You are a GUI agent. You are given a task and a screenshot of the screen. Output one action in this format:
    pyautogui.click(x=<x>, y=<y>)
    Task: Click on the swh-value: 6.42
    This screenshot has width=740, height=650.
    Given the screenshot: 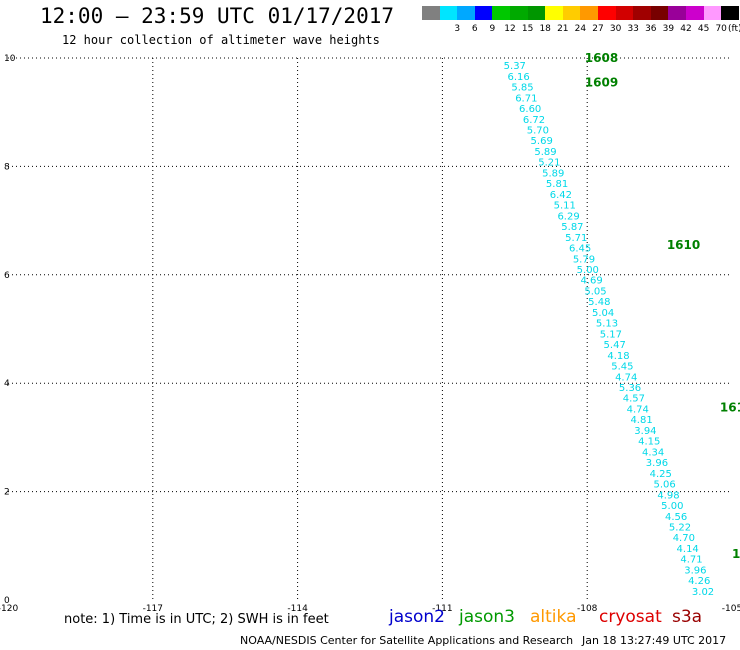 What is the action you would take?
    pyautogui.click(x=561, y=195)
    